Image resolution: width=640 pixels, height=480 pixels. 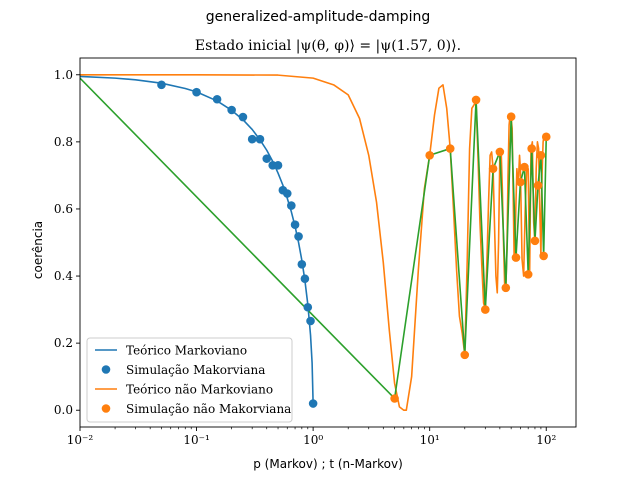 What do you see at coordinates (63, 142) in the screenshot?
I see `y-tick-label: 0.8` at bounding box center [63, 142].